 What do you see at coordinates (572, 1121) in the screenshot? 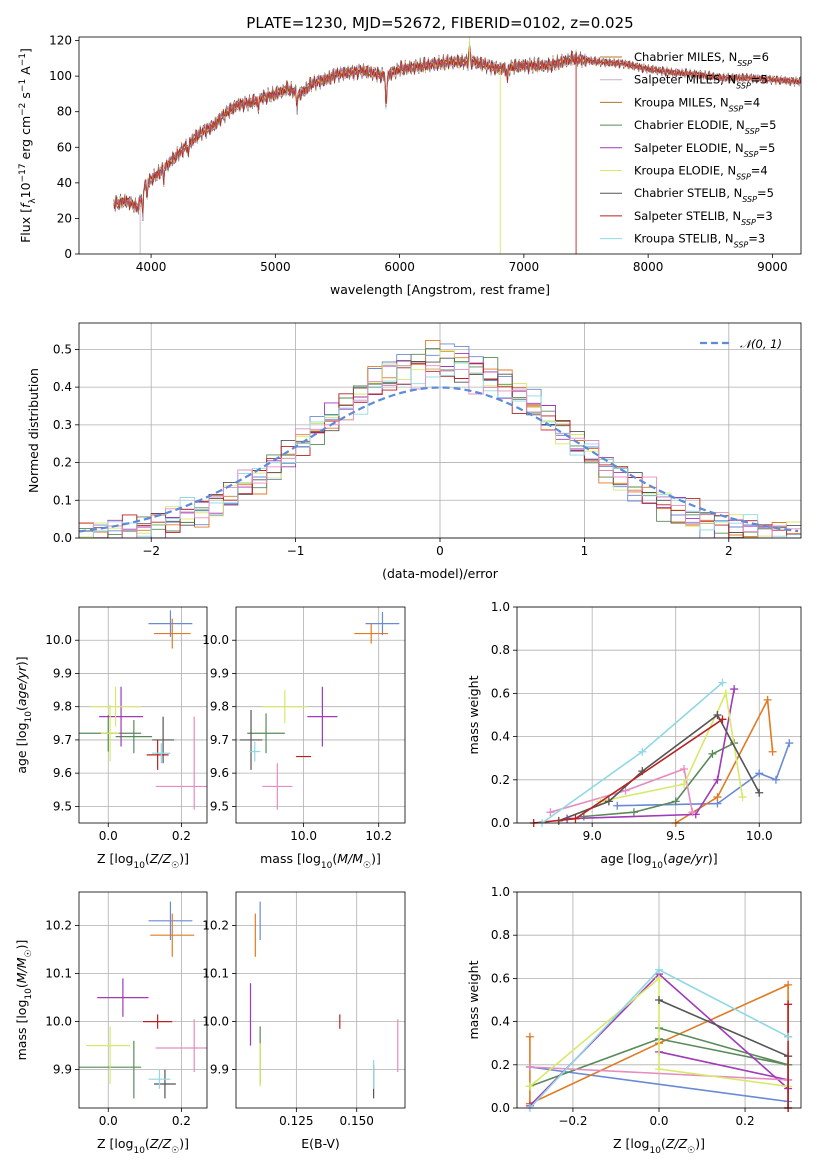
I see `x-tick-label: −0.2` at bounding box center [572, 1121].